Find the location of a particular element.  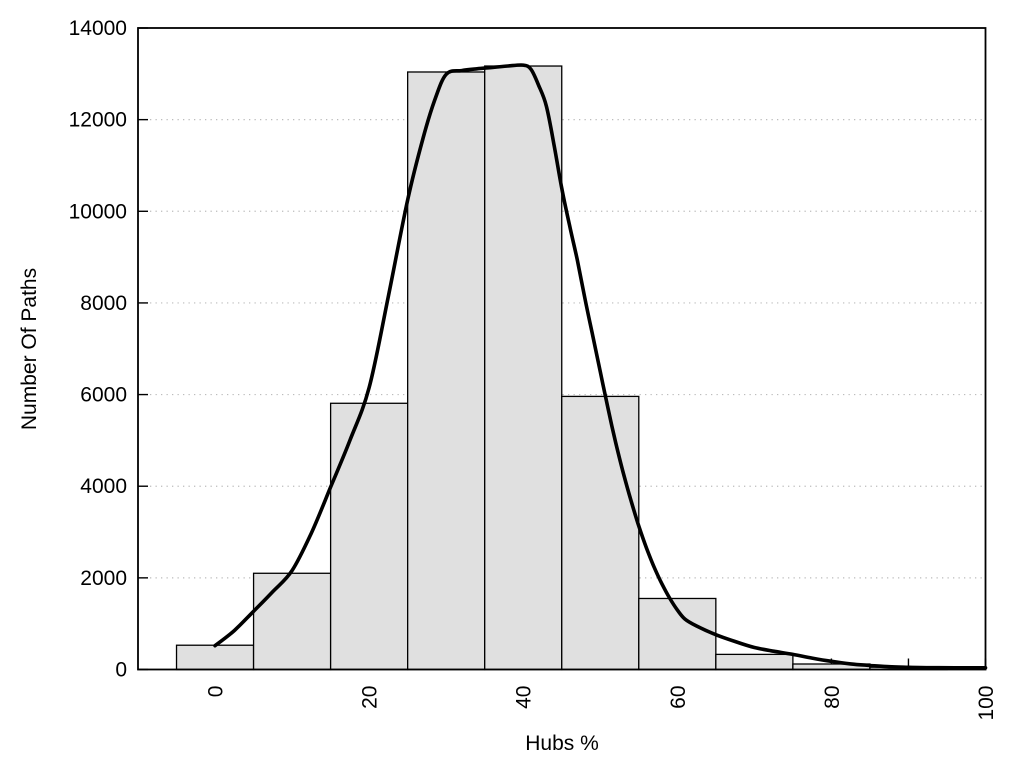

y-tick-label: 4000 is located at coordinates (103, 486).